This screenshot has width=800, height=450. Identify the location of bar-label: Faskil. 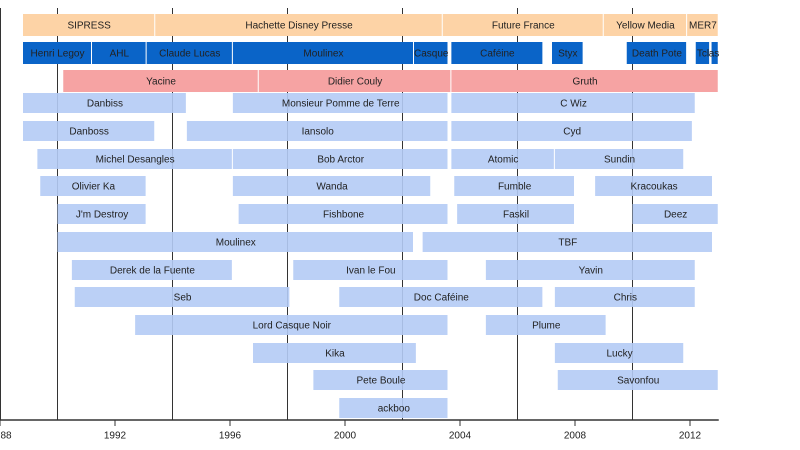
(516, 215).